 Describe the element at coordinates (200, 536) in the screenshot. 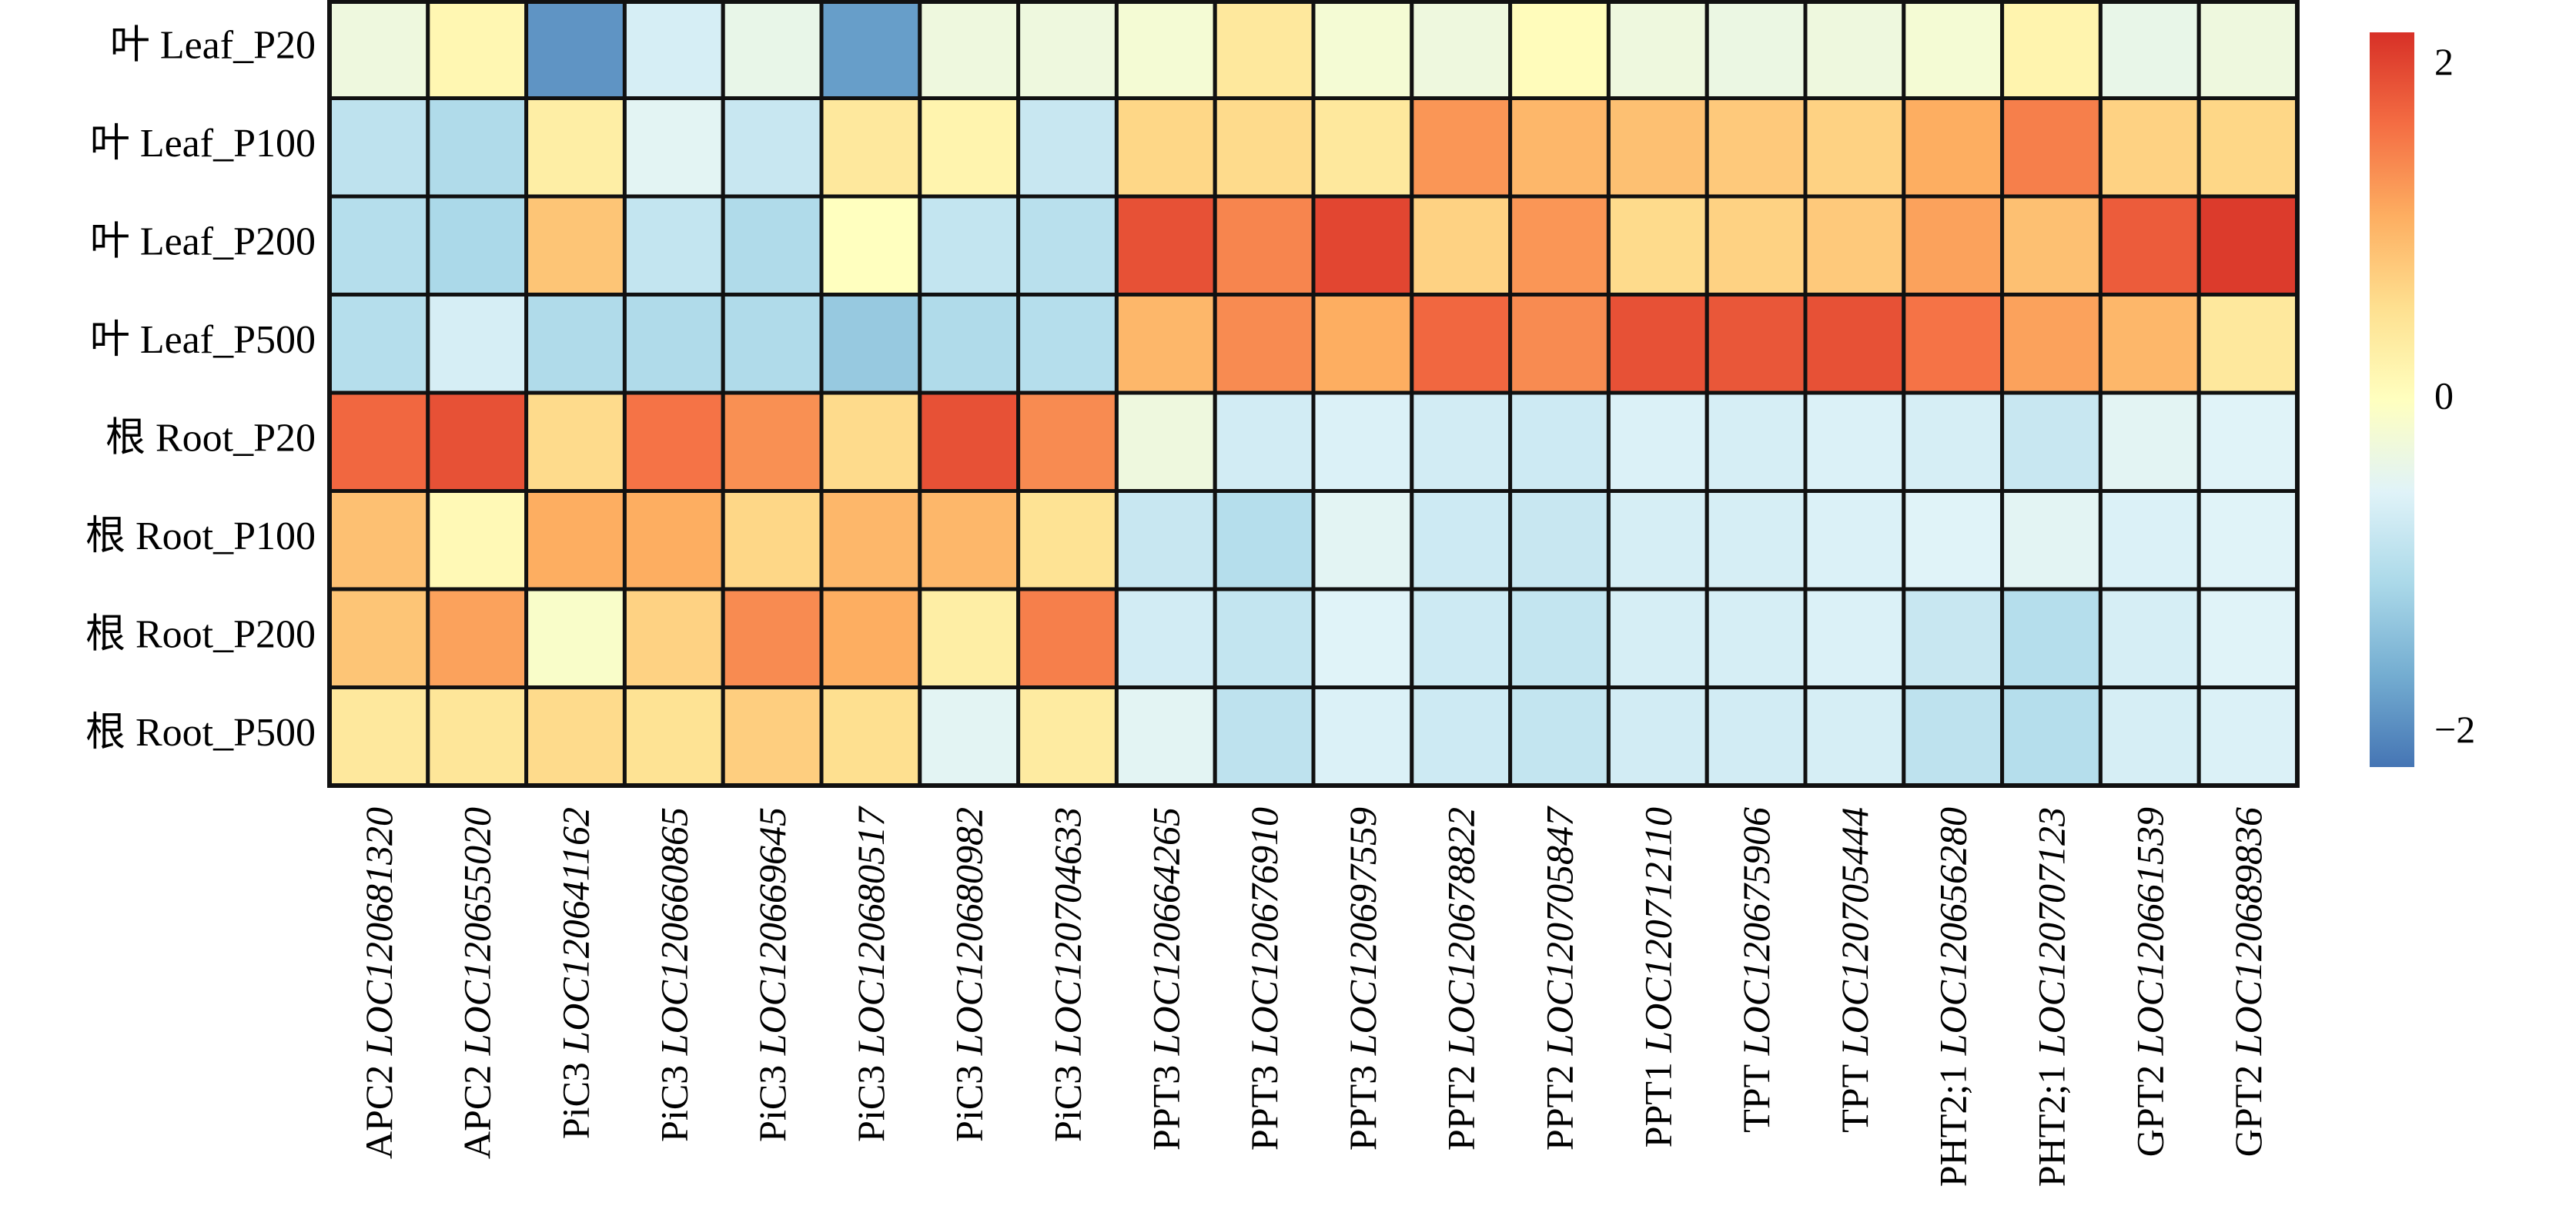

I see `row-label: 根 Root_P100` at that location.